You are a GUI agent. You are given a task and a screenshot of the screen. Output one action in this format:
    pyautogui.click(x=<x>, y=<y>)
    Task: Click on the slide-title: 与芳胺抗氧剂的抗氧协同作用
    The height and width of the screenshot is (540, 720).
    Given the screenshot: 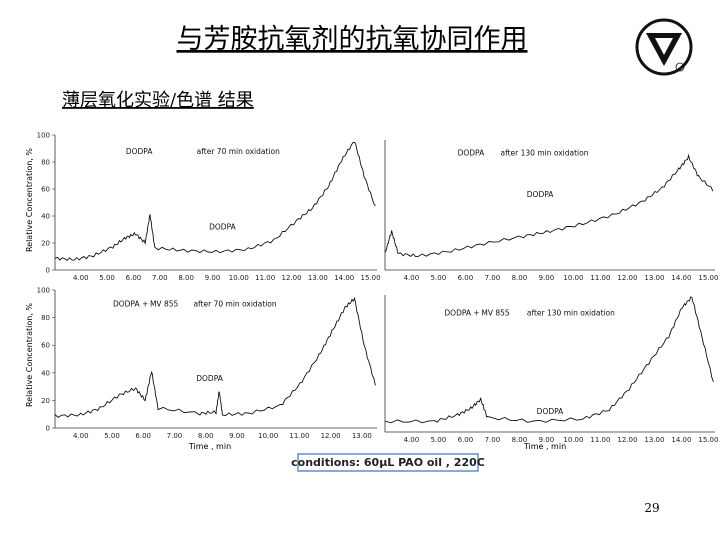 What is the action you would take?
    pyautogui.click(x=352, y=39)
    